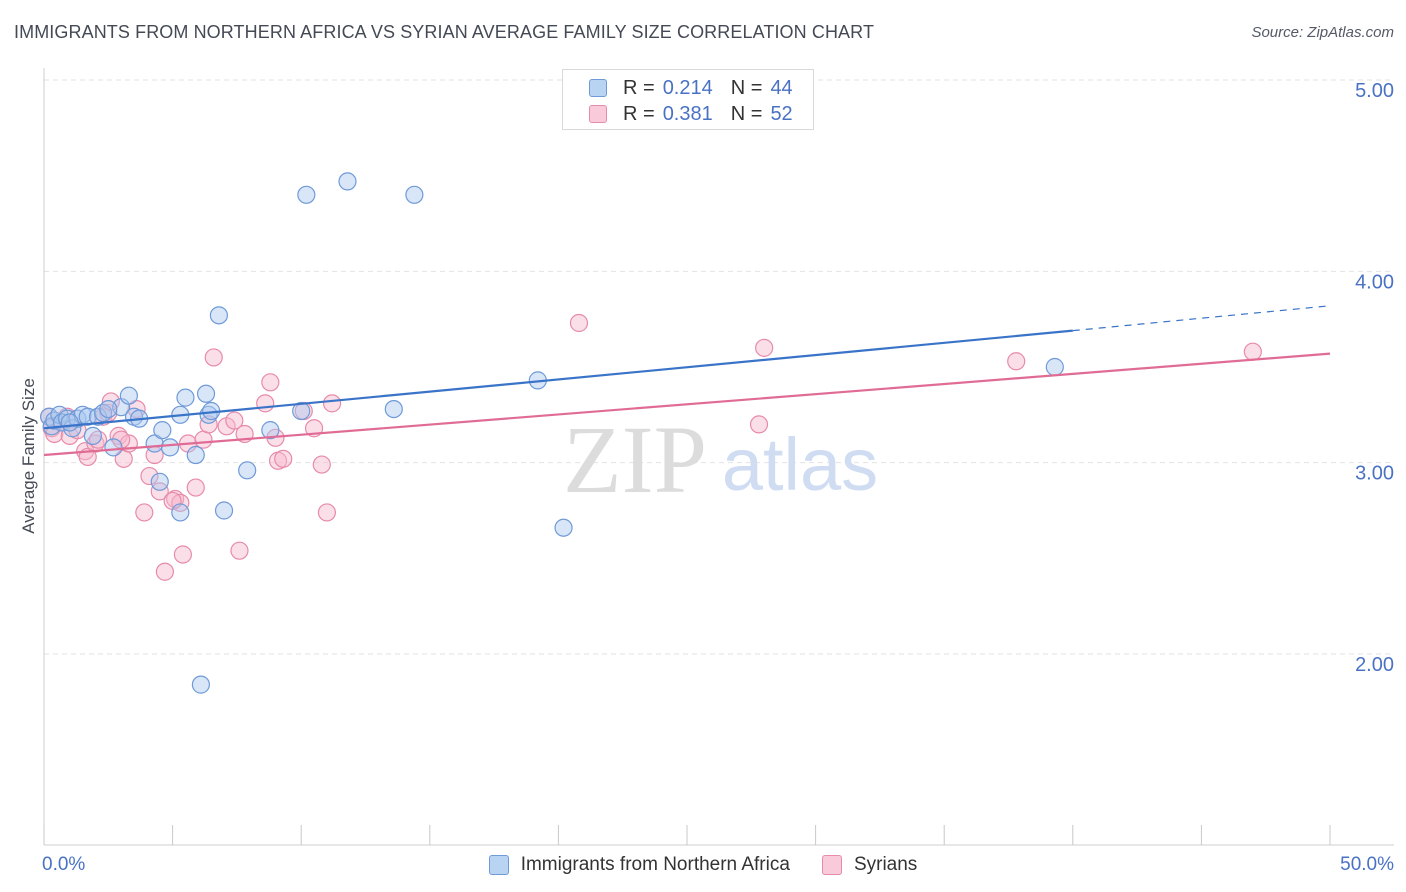  What do you see at coordinates (1201, 318) in the screenshot?
I see `northern-africa-trend-extension` at bounding box center [1201, 318].